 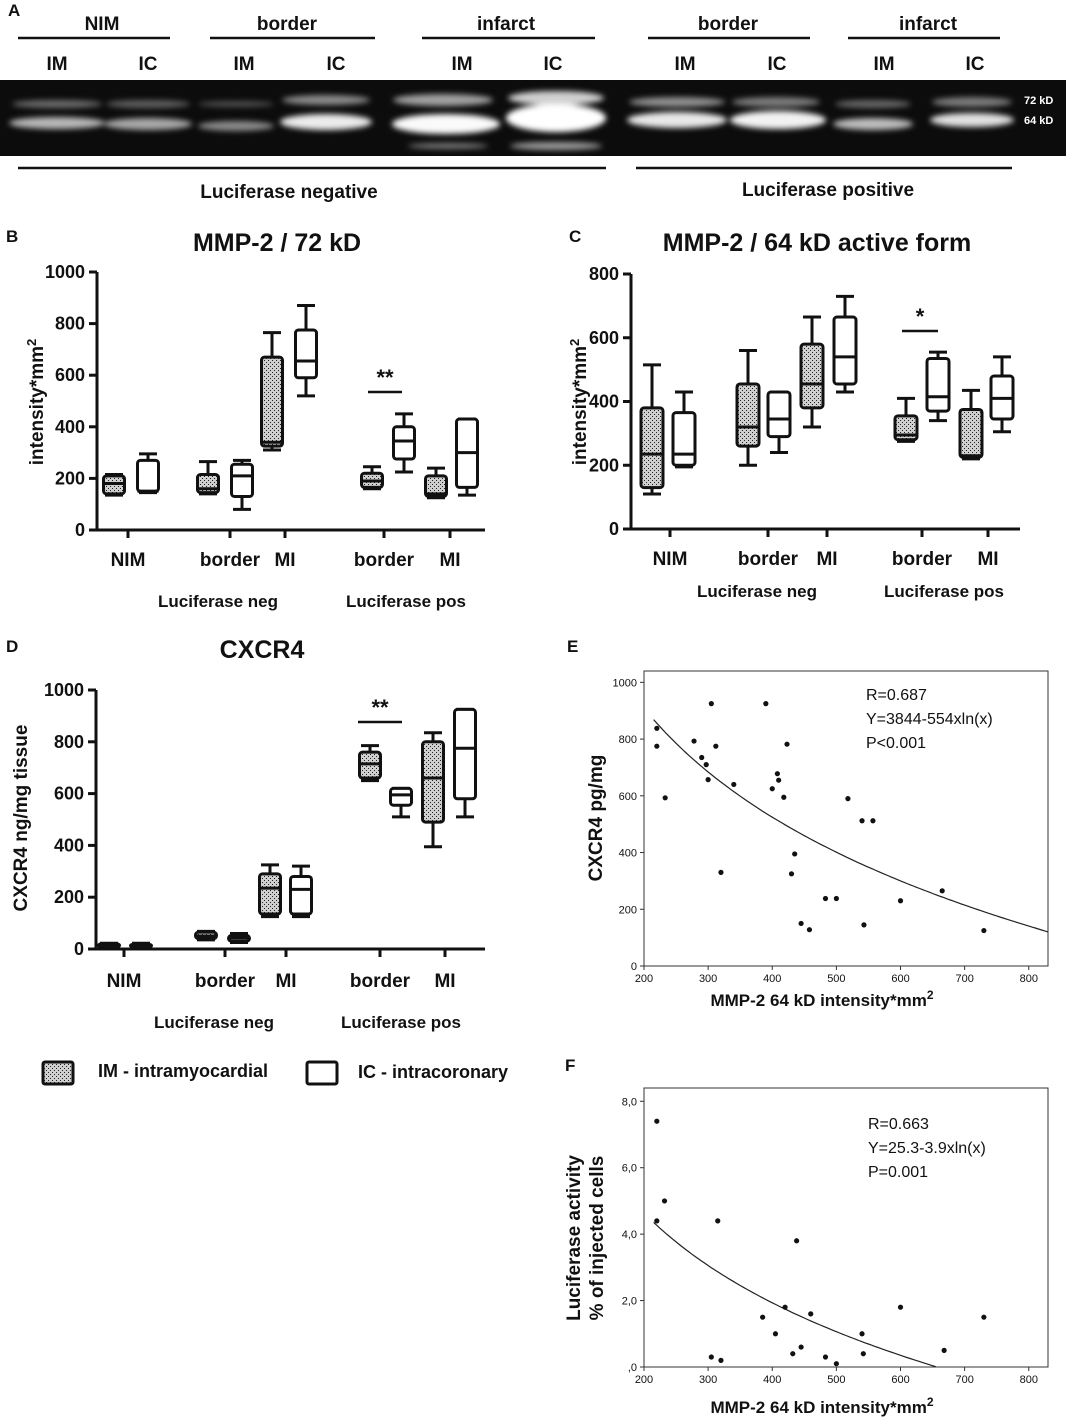 What do you see at coordinates (287, 24) in the screenshot?
I see `blot-group-border-neg: border` at bounding box center [287, 24].